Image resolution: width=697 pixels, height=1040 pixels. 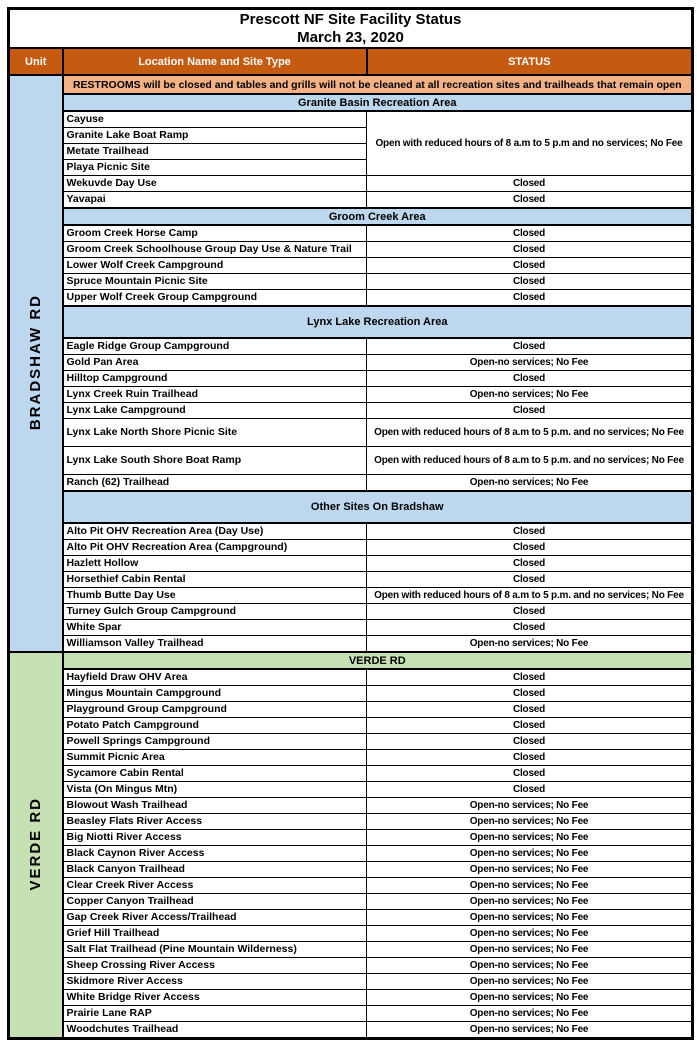 I want to click on table-row-white-spar: White Spar Closed, so click(x=351, y=627).